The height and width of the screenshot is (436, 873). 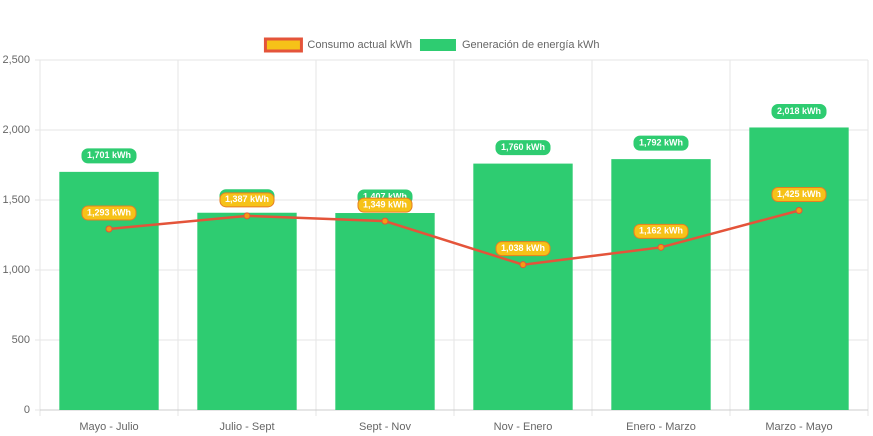 I want to click on value-label-text: 1,293 kWh, so click(x=109, y=212).